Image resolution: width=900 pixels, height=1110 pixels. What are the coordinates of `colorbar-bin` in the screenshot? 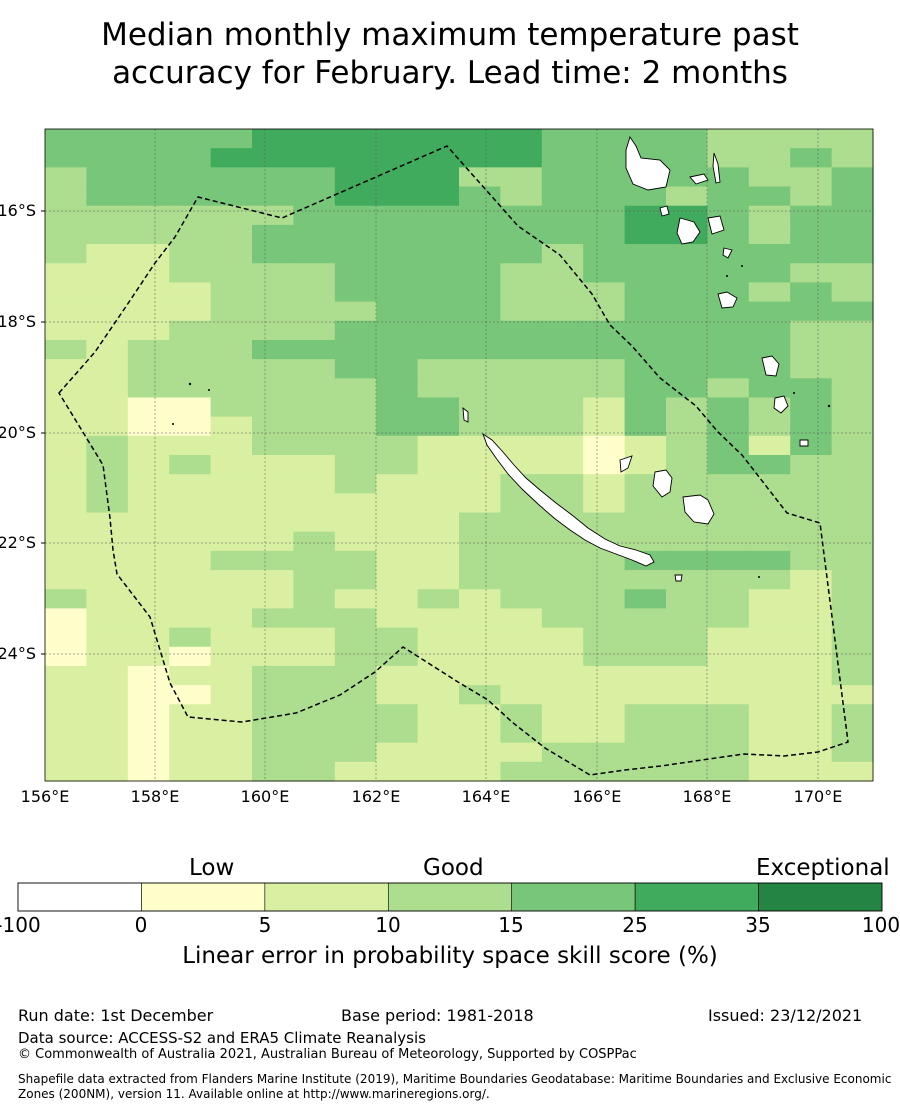 It's located at (820, 897).